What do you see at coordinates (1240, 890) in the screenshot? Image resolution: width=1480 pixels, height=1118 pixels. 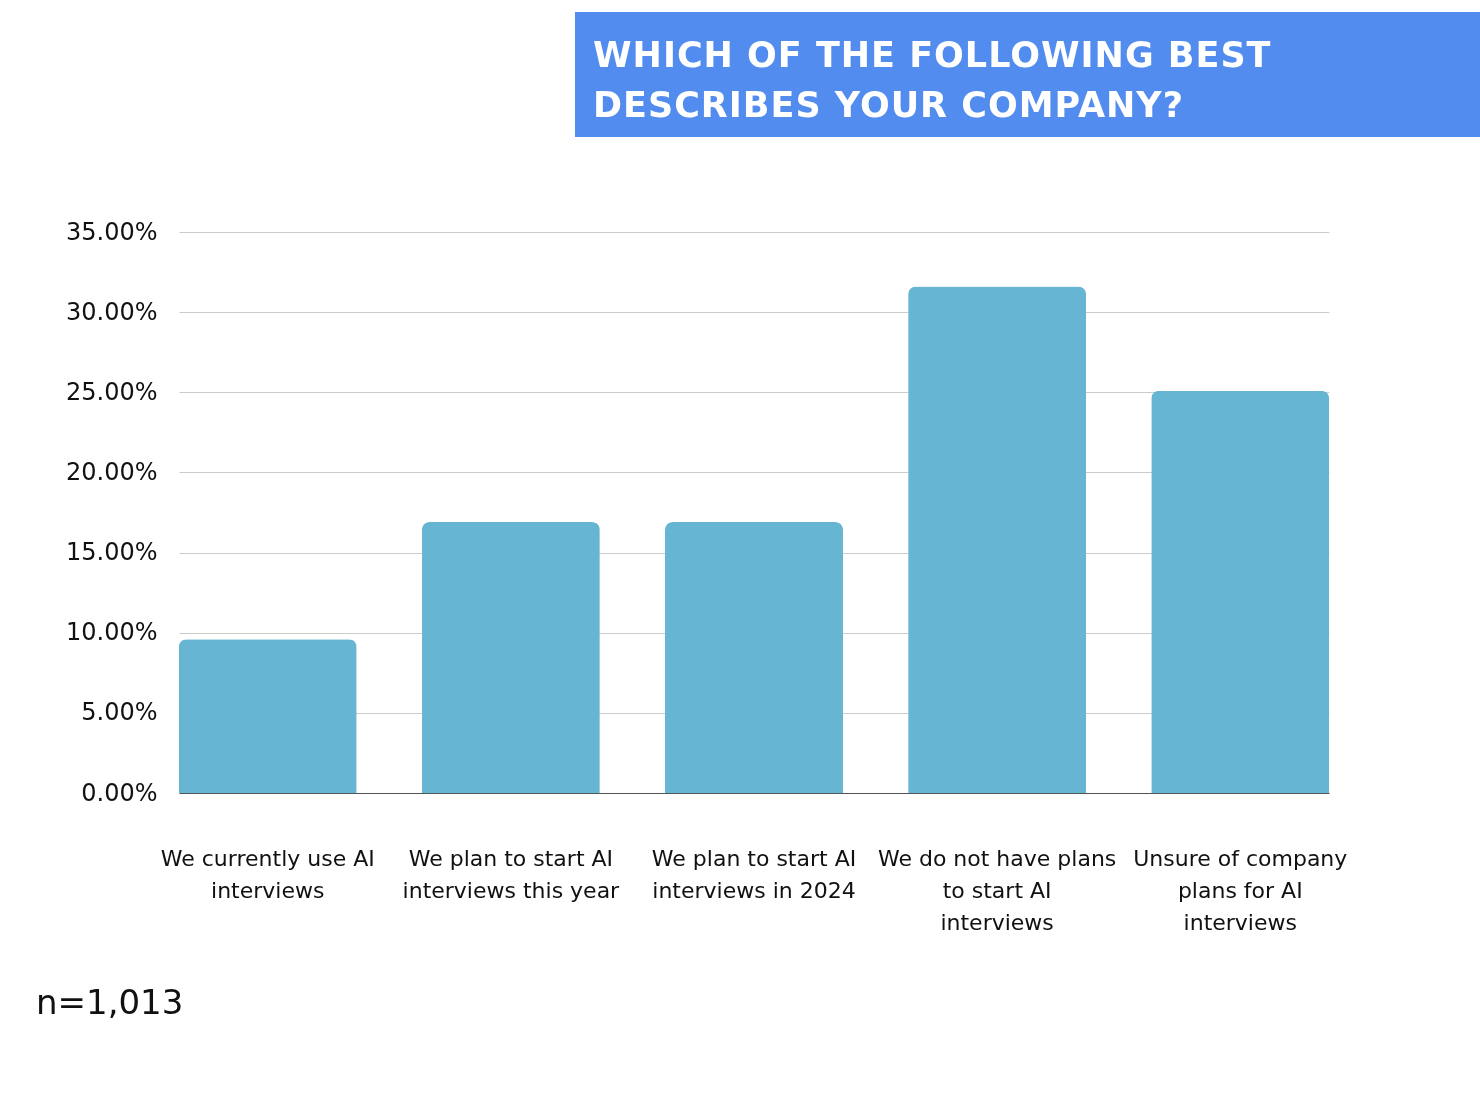 I see `x-tick-label: Unsure of company plans for AI interviews` at bounding box center [1240, 890].